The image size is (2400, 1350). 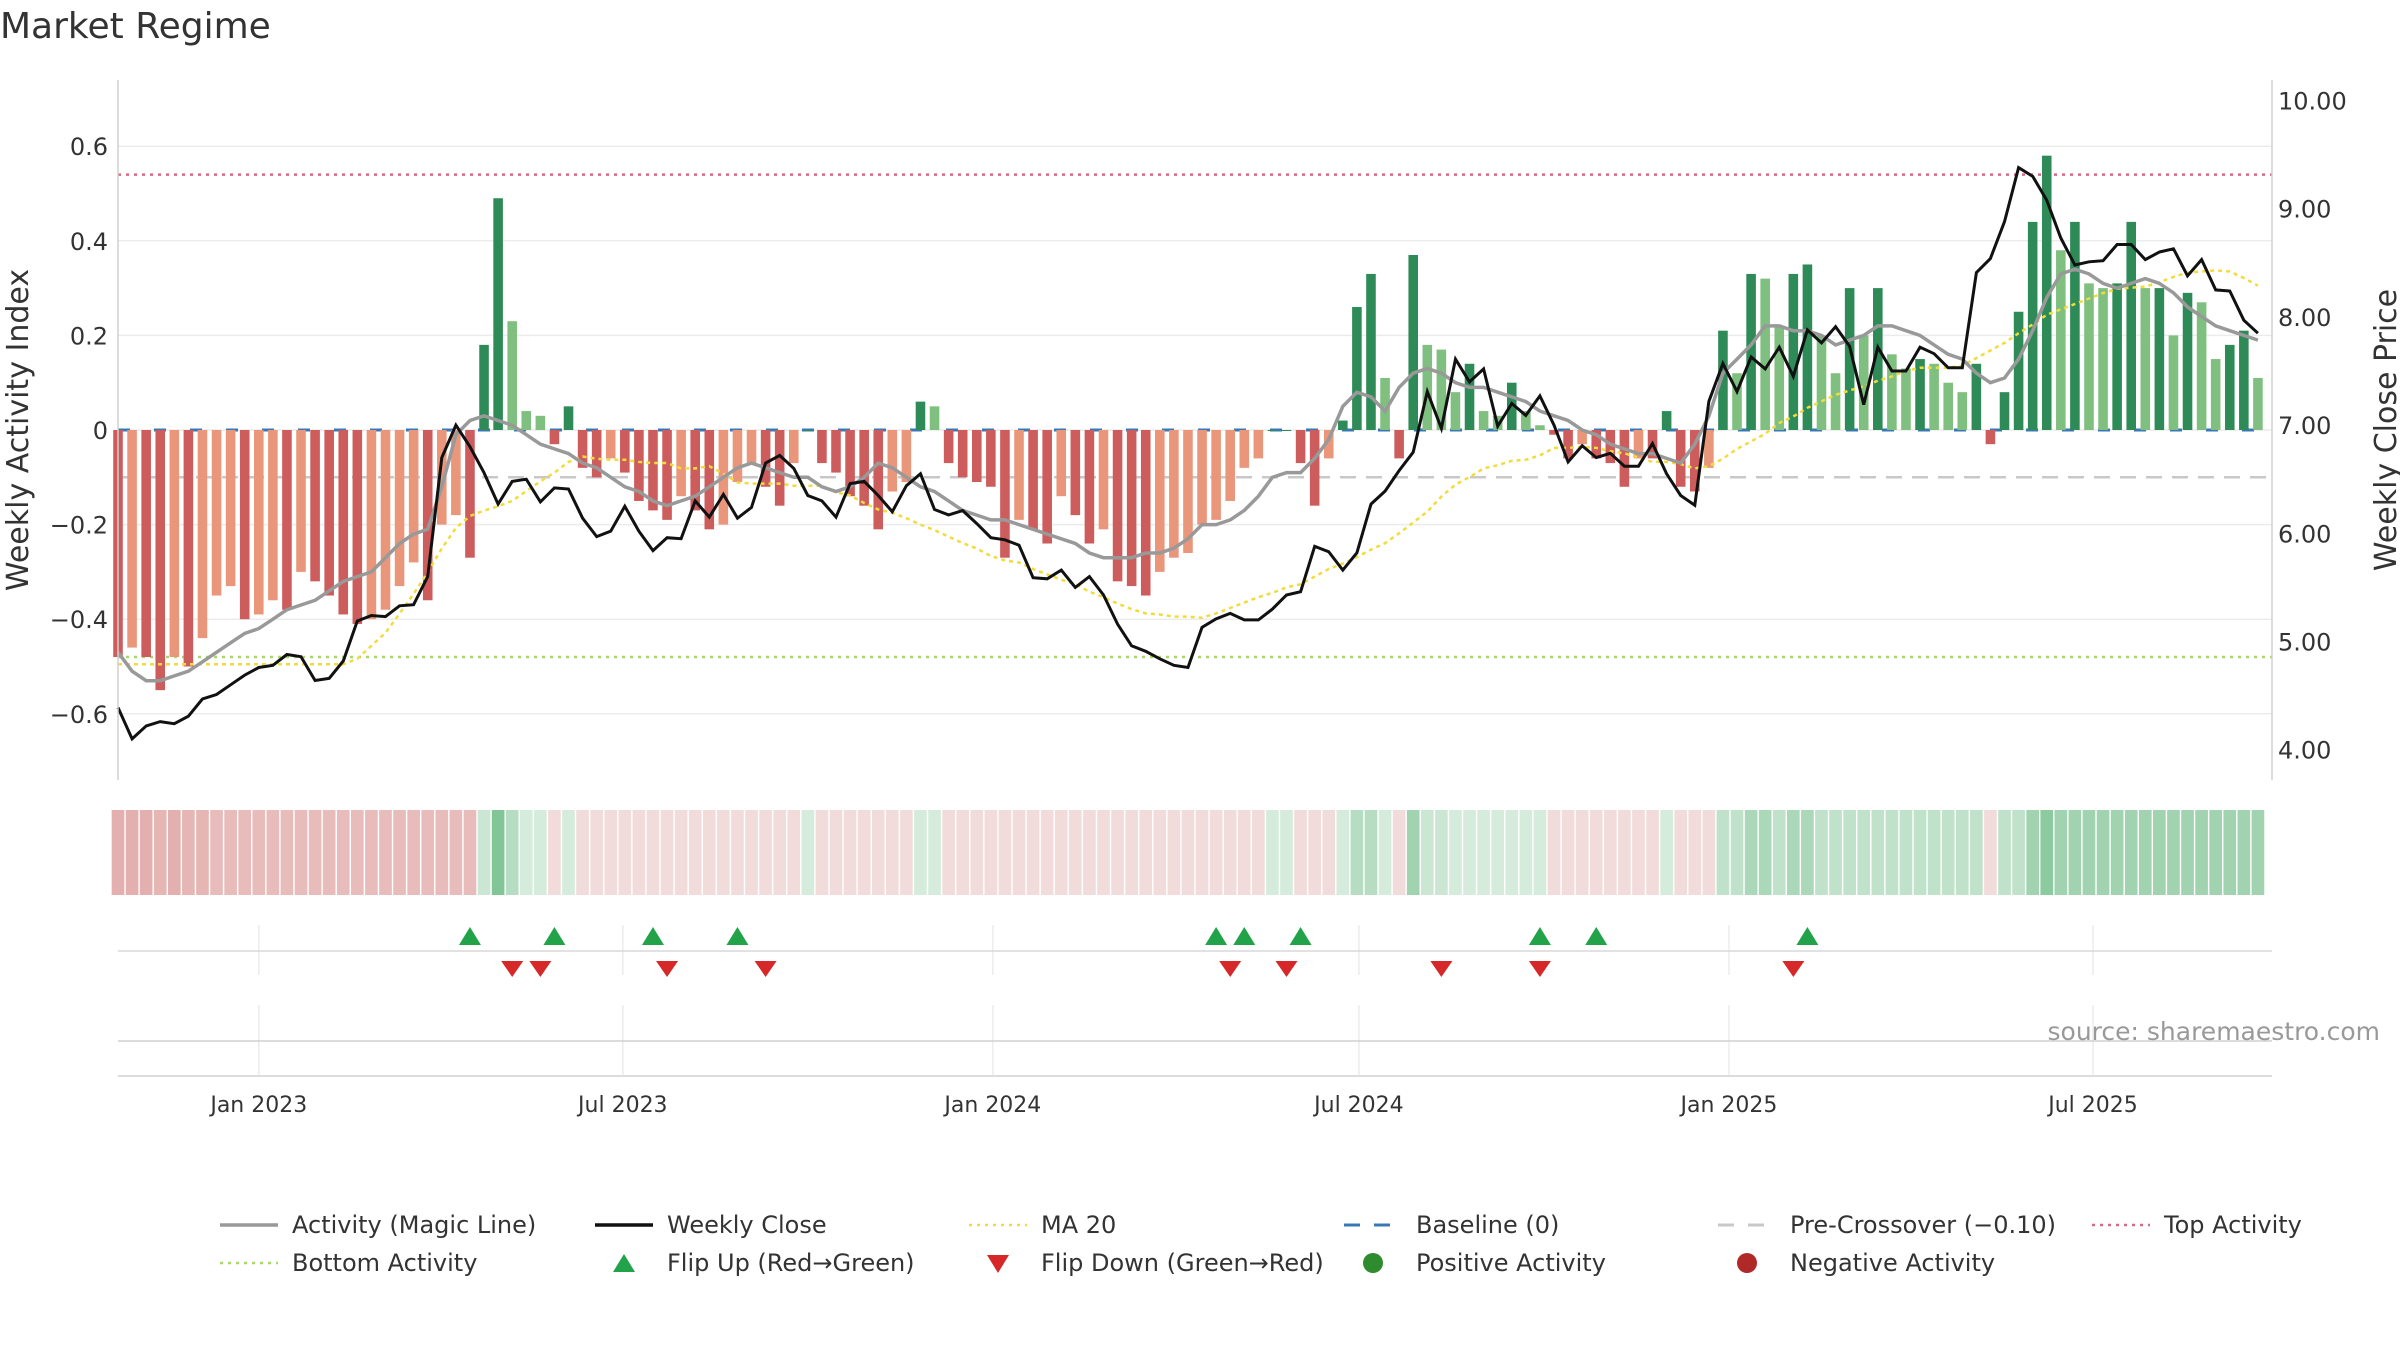 I want to click on y-tick-label: 0, so click(x=100, y=431).